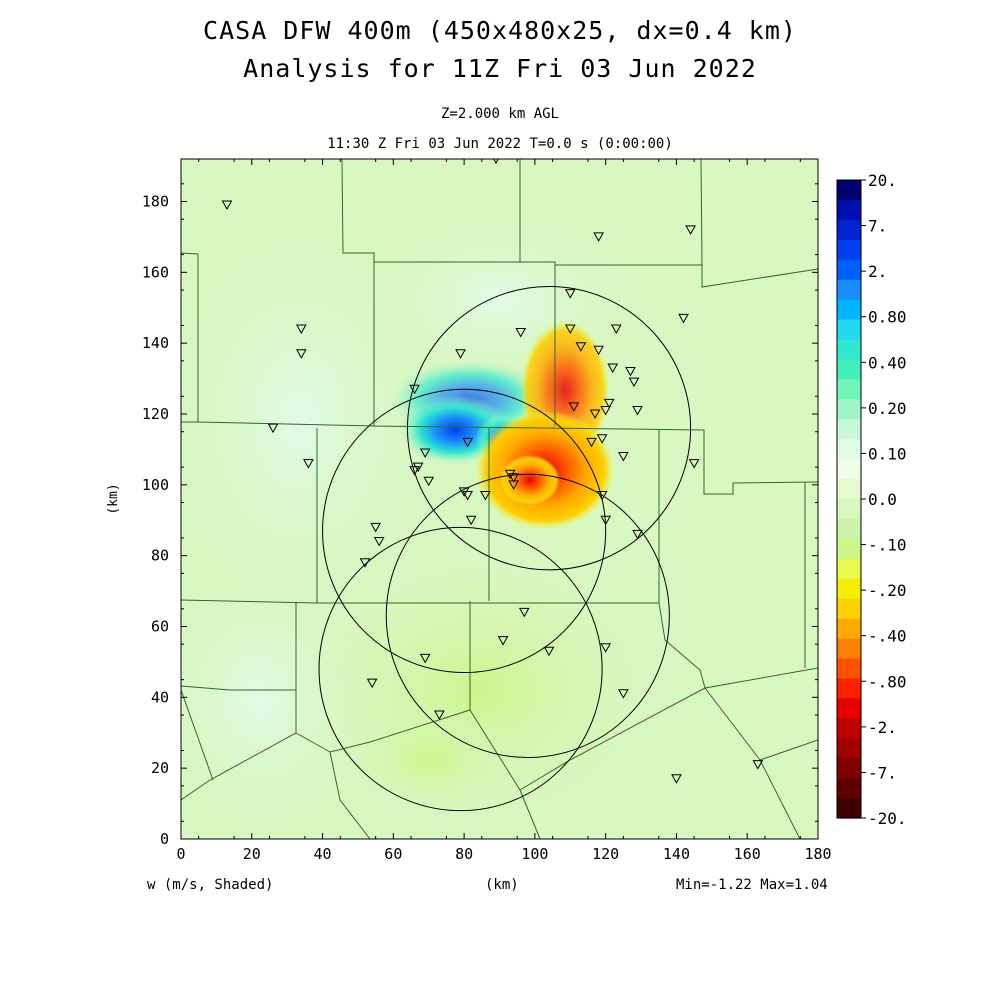 The image size is (1000, 1000). What do you see at coordinates (887, 453) in the screenshot?
I see `colorbar-label: 0.10` at bounding box center [887, 453].